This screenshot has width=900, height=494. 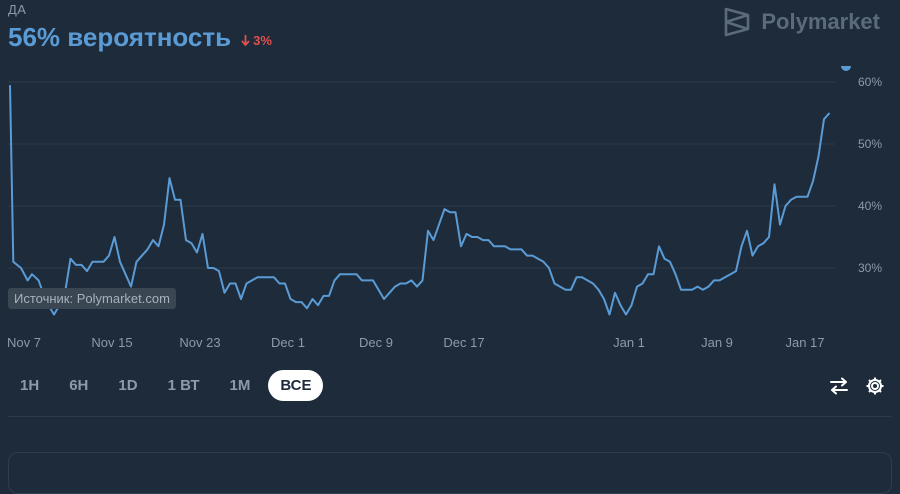 What do you see at coordinates (111, 342) in the screenshot?
I see `x-tick-label: Nov 15` at bounding box center [111, 342].